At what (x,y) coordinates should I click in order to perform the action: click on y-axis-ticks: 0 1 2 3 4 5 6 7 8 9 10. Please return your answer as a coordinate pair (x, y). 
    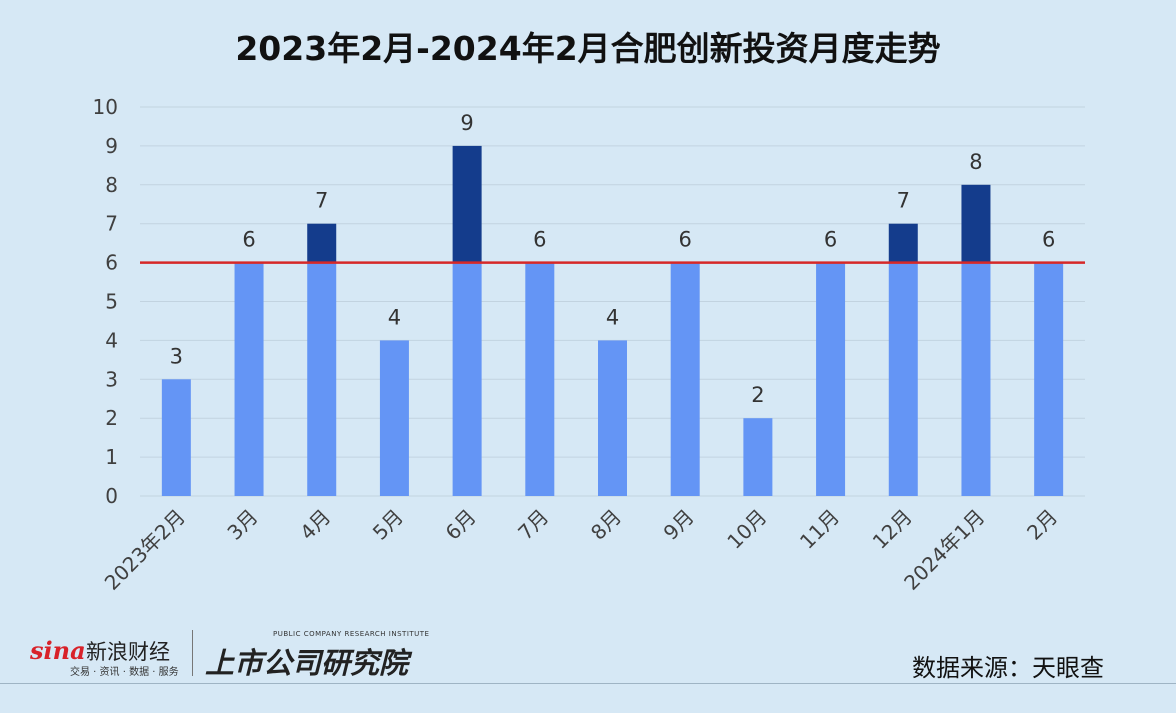
    Looking at the image, I should click on (105, 301).